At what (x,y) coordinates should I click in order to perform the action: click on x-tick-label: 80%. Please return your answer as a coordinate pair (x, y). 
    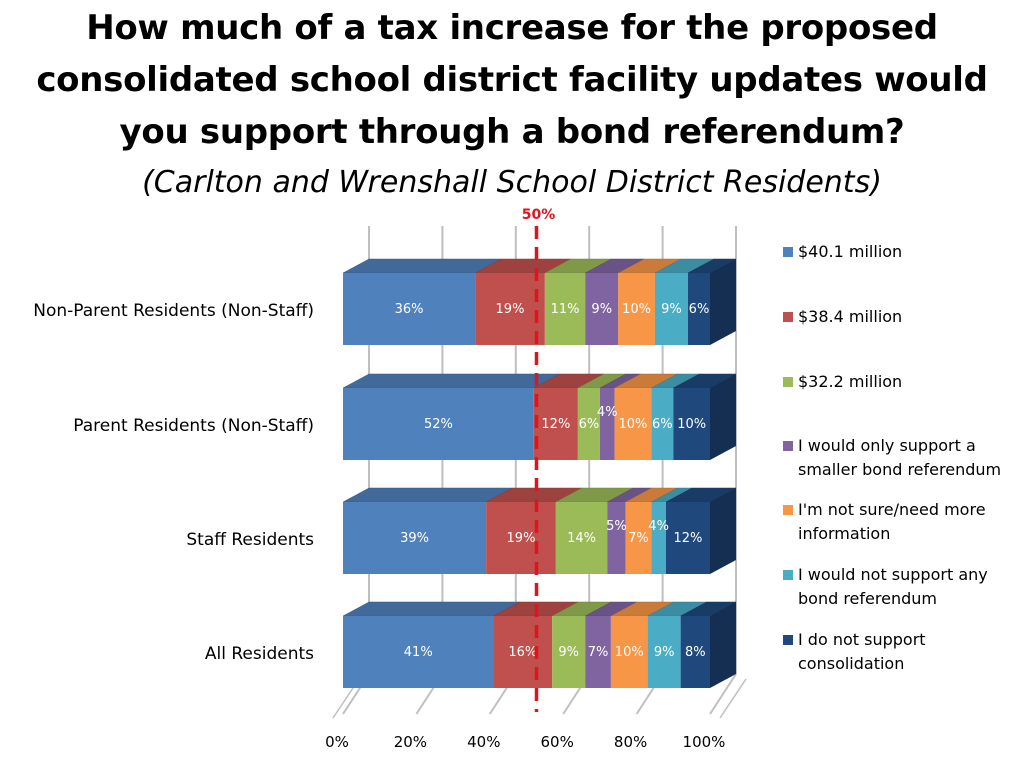
    Looking at the image, I should click on (630, 742).